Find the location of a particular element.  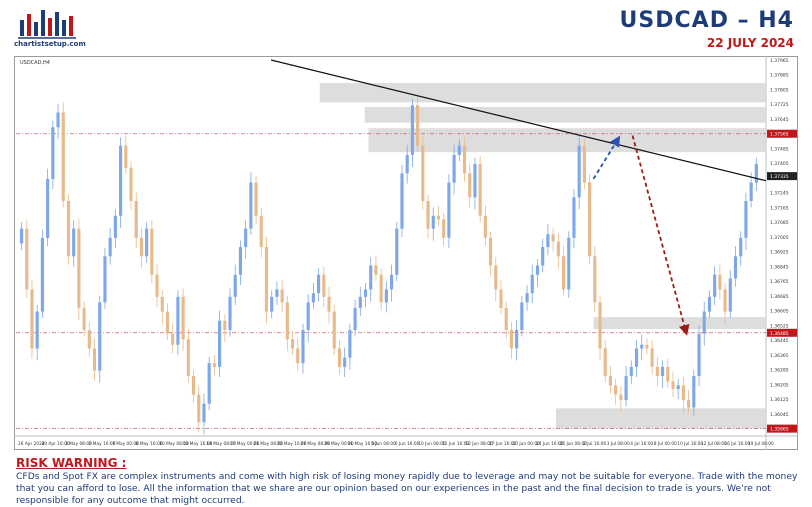

price-label: 1.37335 is located at coordinates (779, 177).